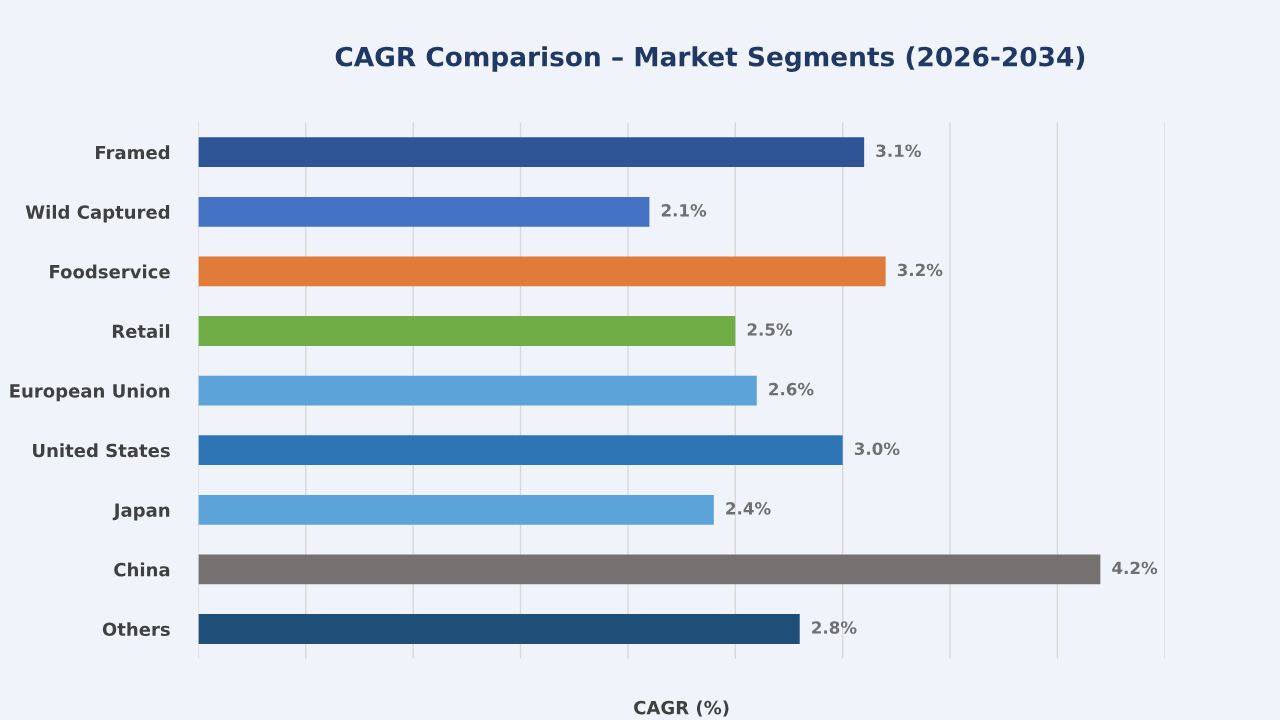  I want to click on data-label: 3.0%, so click(877, 449).